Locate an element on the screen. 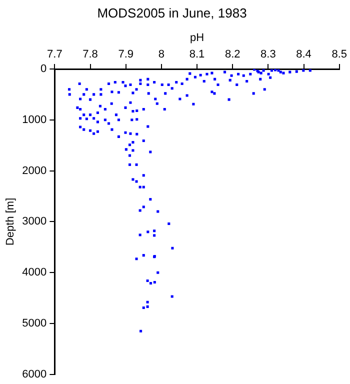 This screenshot has height=384, width=350. x-tick-label: 8.1 is located at coordinates (197, 54).